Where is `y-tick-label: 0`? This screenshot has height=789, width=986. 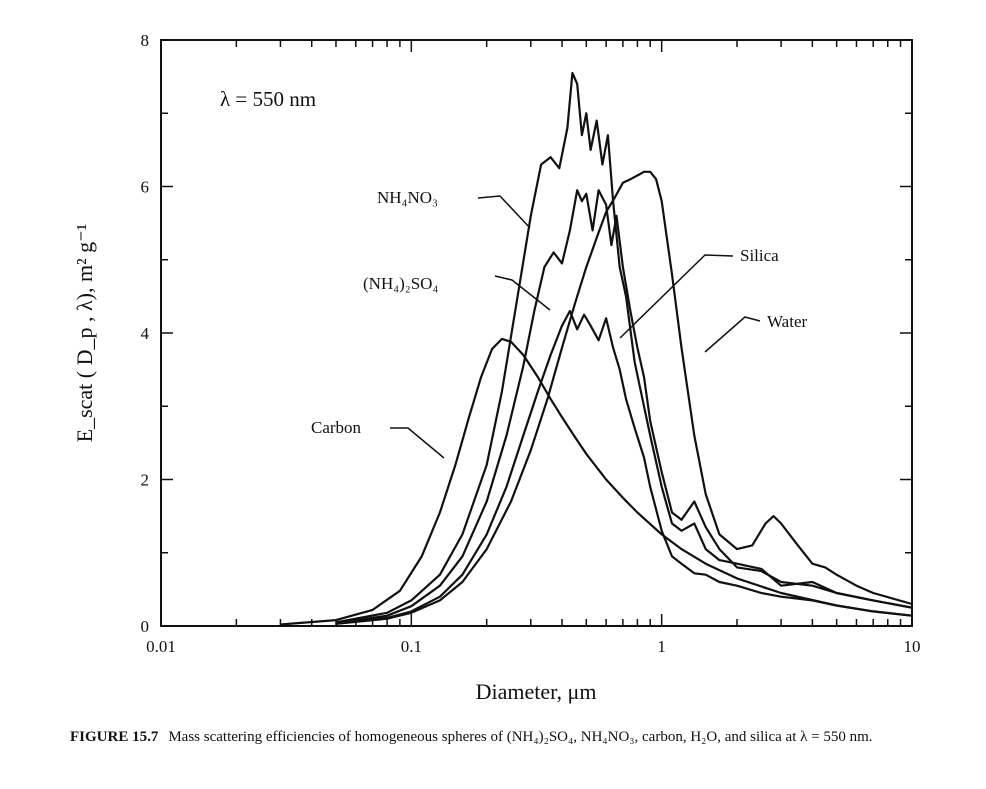
y-tick-label: 0 is located at coordinates (145, 626).